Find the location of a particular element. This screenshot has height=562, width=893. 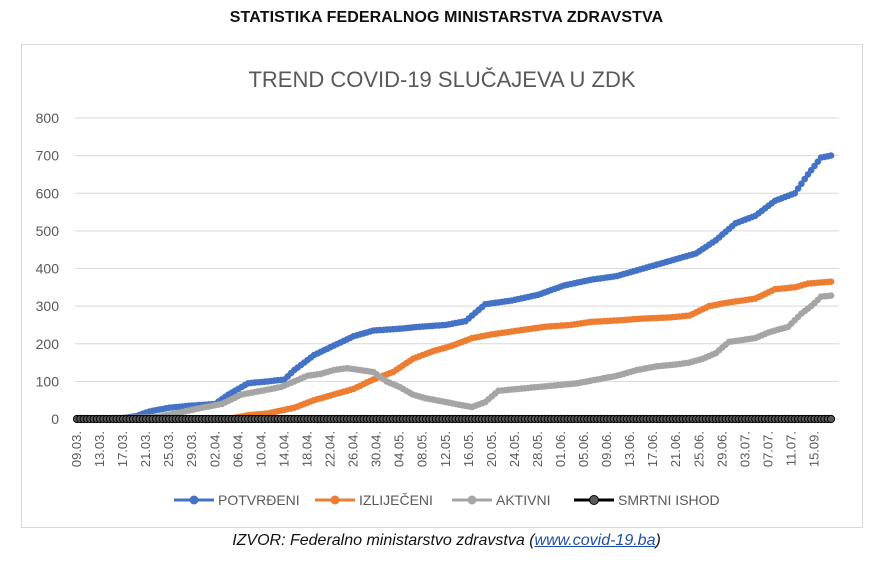

y-tick-label: 100 is located at coordinates (48, 381).